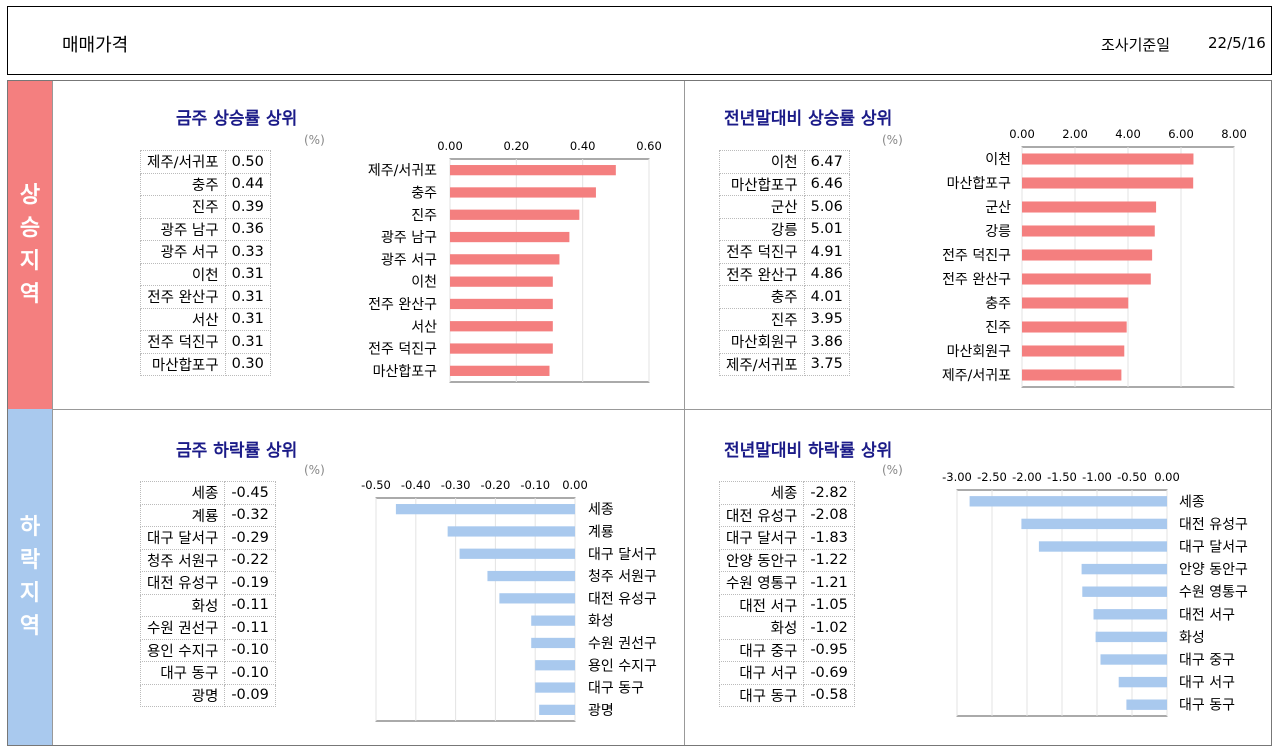 This screenshot has width=1280, height=752. I want to click on page-title: 매매가격, so click(95, 45).